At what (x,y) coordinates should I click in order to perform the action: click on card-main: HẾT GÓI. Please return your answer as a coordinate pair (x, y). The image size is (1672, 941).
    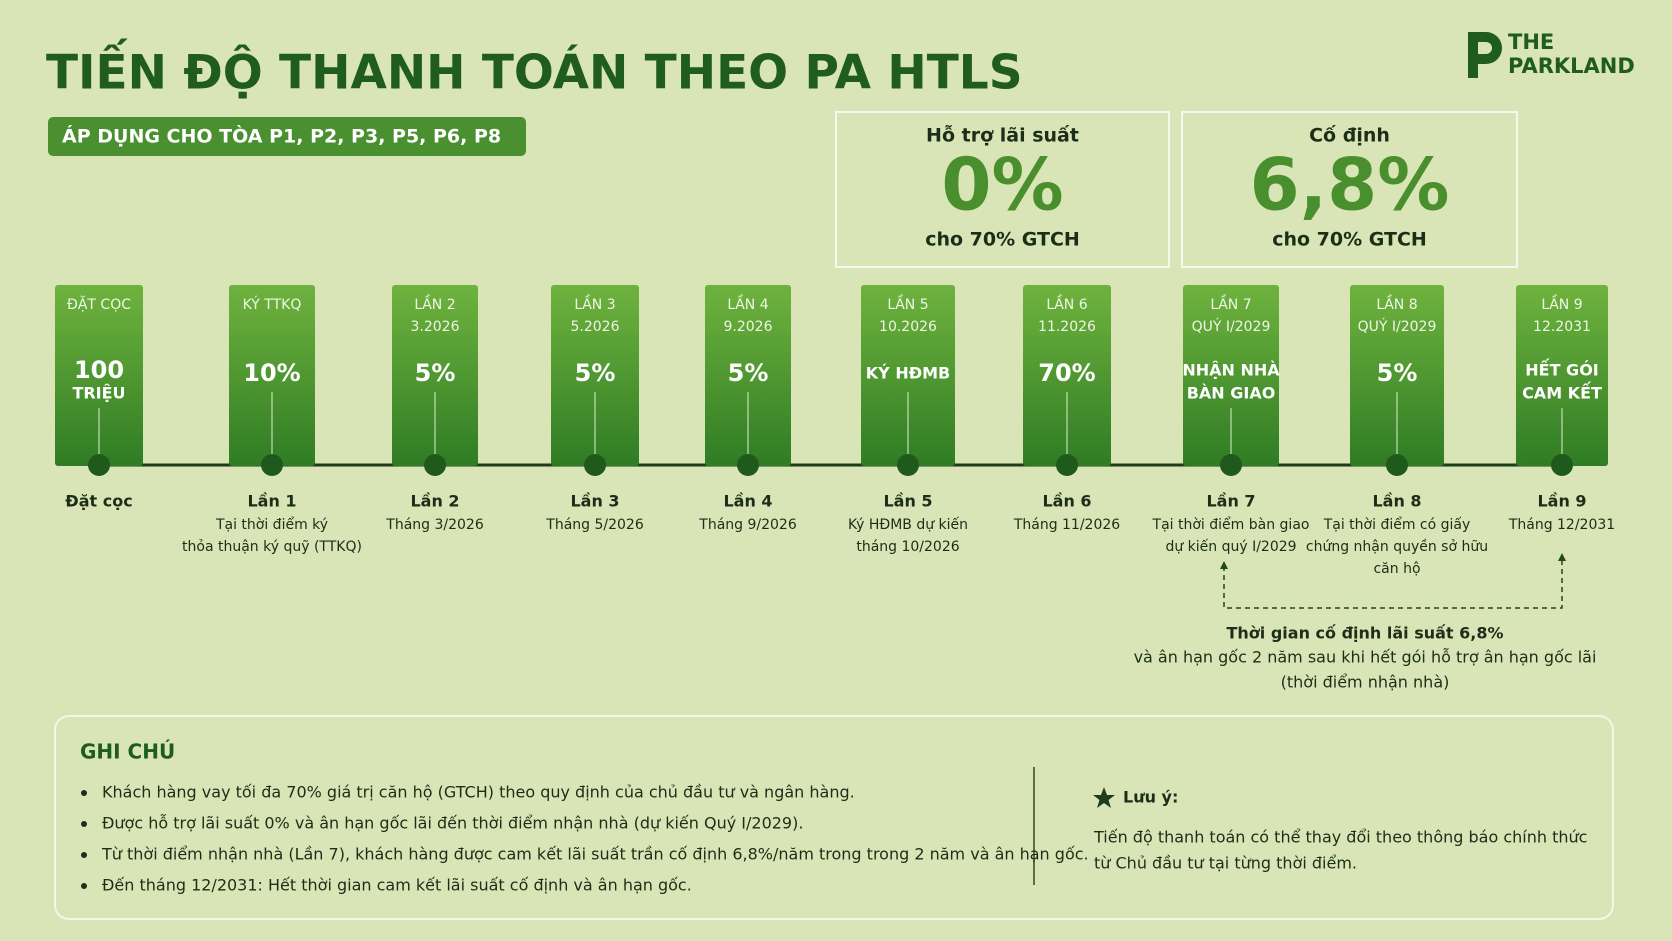
    Looking at the image, I should click on (1562, 369).